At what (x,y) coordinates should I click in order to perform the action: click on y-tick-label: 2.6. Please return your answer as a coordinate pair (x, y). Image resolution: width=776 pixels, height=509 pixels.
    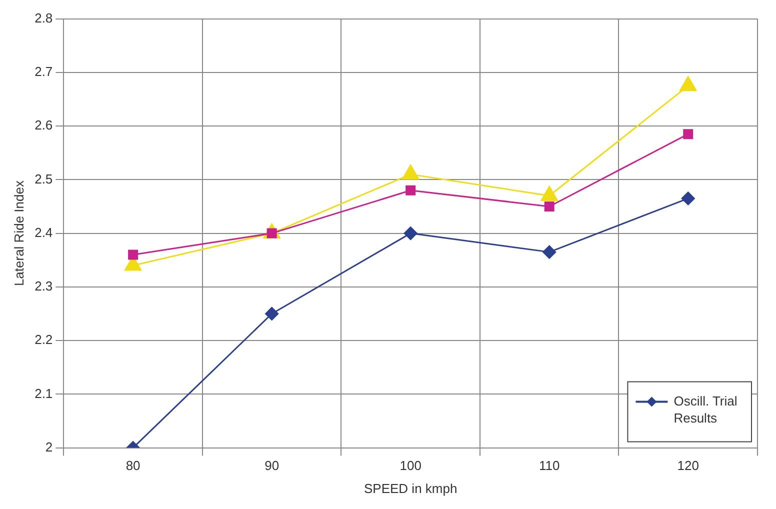
    Looking at the image, I should click on (43, 125).